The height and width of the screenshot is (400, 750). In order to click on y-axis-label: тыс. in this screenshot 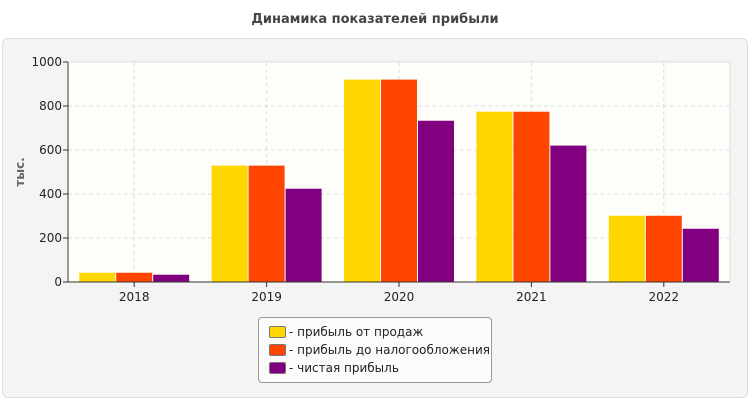, I will do `click(20, 171)`.